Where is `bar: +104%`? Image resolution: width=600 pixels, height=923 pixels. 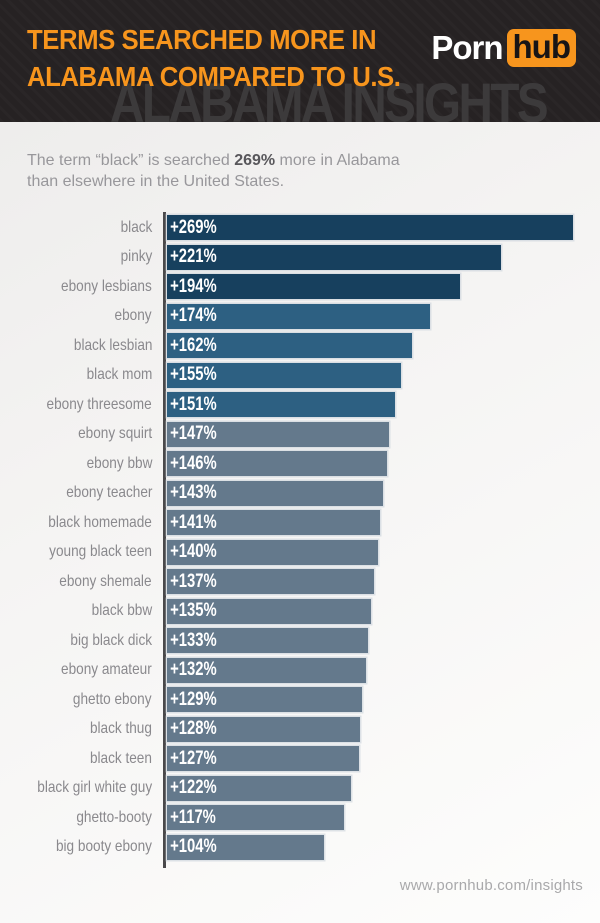 bar: +104% is located at coordinates (245, 847).